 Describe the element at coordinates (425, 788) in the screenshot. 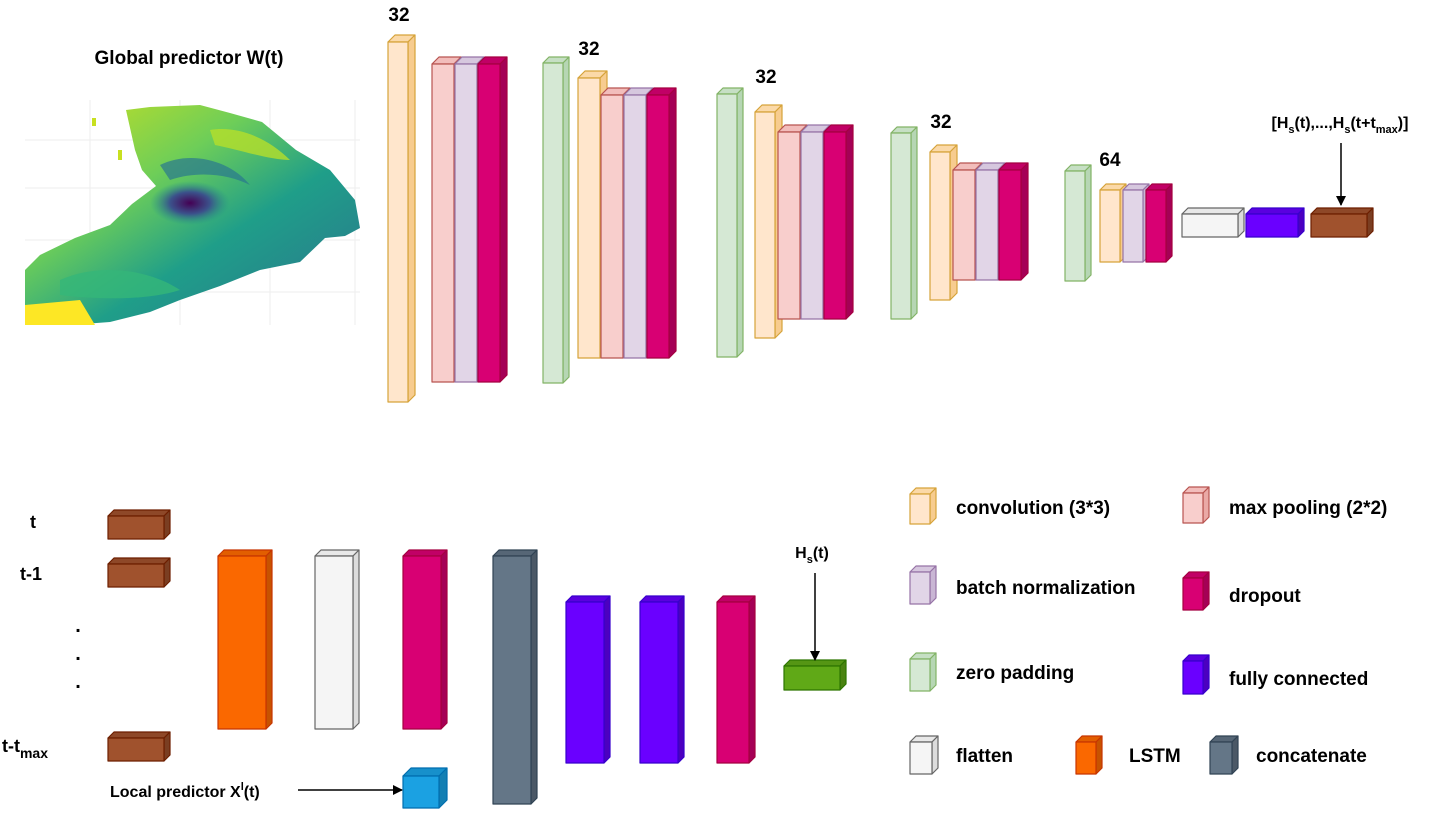

I see `local-predictor-block` at that location.